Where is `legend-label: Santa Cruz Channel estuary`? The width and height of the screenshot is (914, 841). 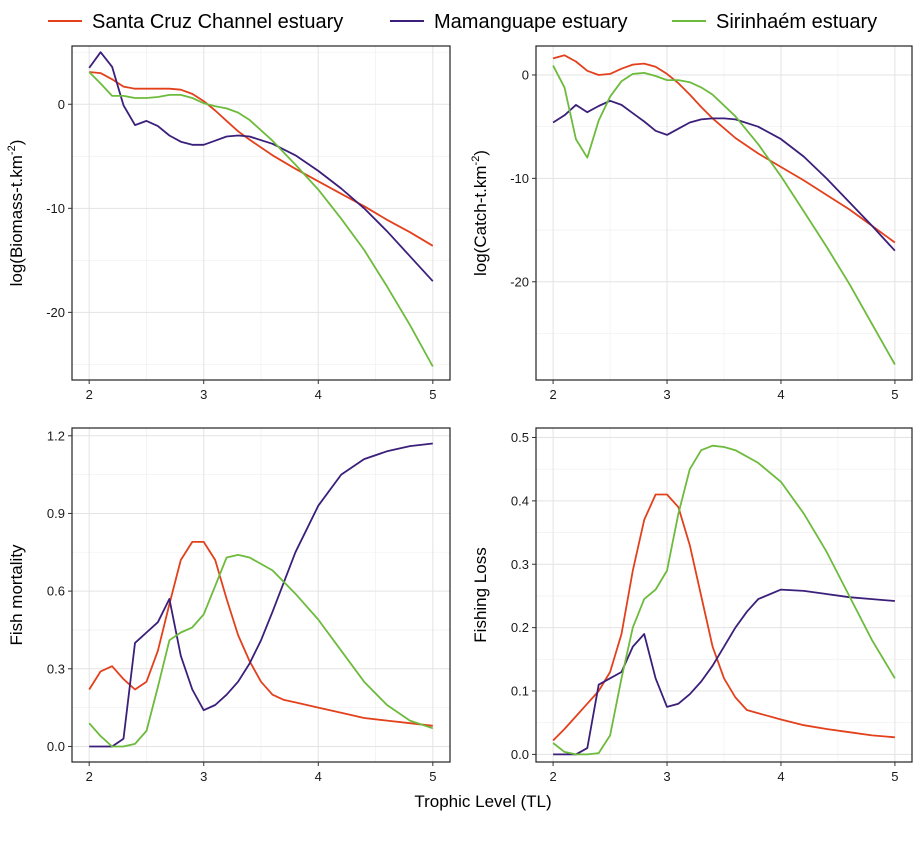 legend-label: Santa Cruz Channel estuary is located at coordinates (217, 22).